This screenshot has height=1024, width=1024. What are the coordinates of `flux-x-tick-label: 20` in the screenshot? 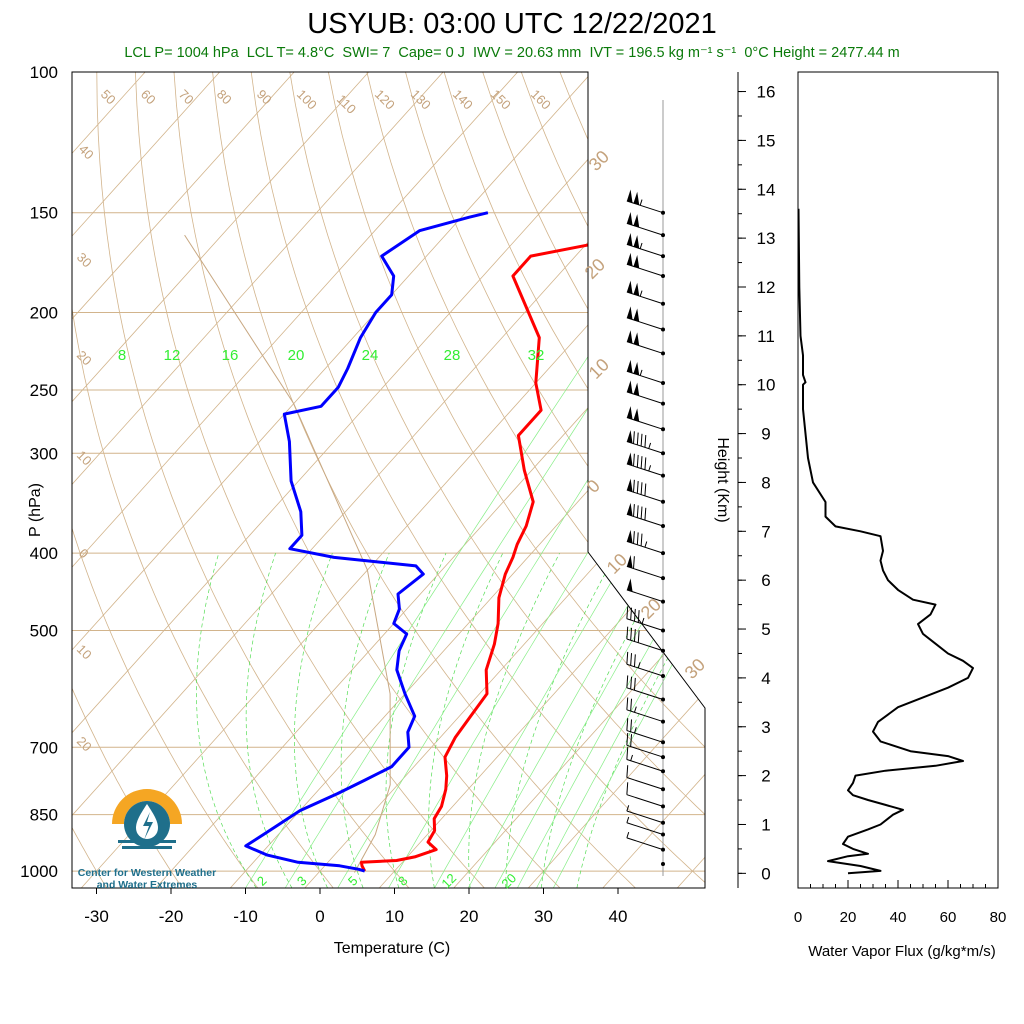 It's located at (848, 917).